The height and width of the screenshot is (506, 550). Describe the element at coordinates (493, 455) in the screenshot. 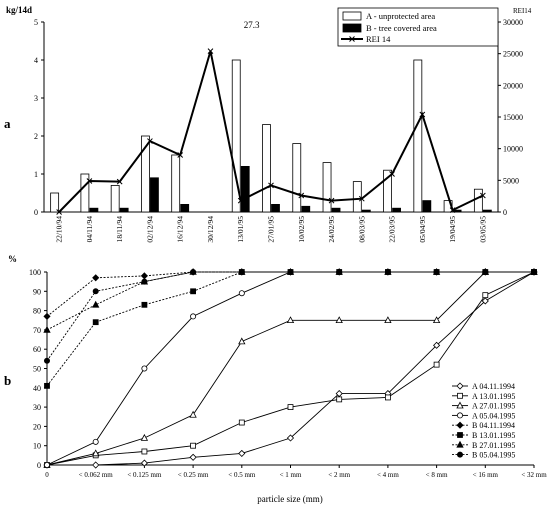

I see `legend-label: B 05.04.1995` at that location.